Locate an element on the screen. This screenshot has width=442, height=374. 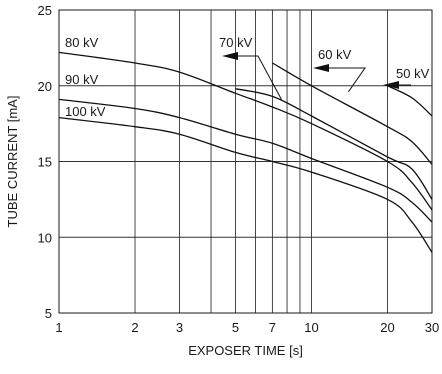
x-tick-label: 5 is located at coordinates (235, 327).